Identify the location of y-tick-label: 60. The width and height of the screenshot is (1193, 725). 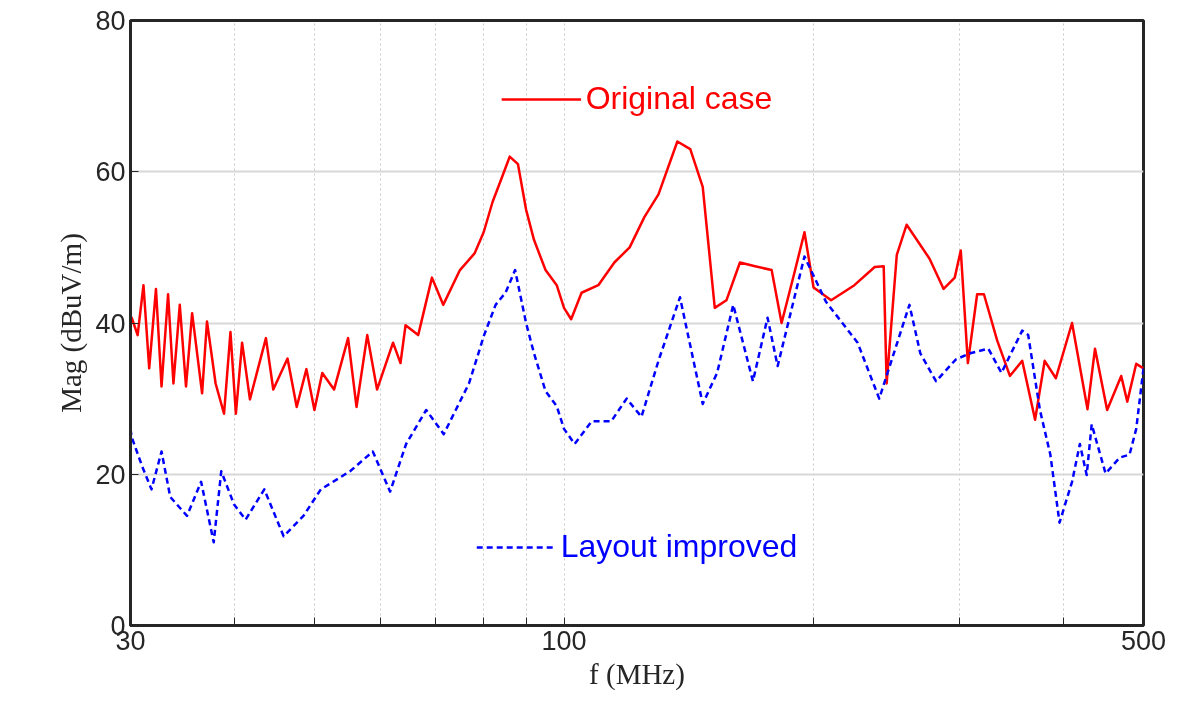
(110, 172).